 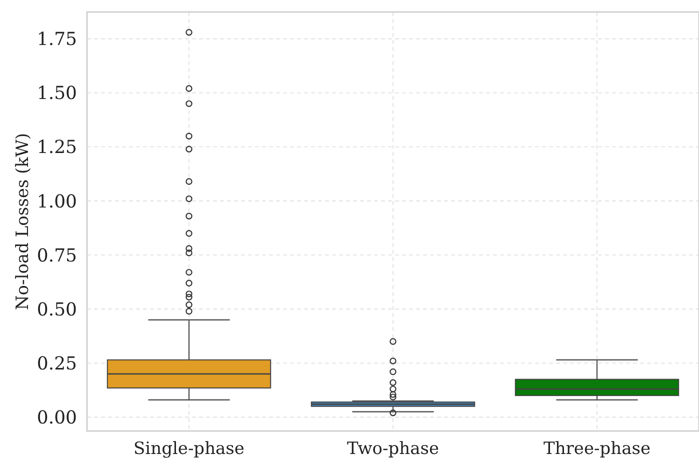 What do you see at coordinates (56, 39) in the screenshot?
I see `y-tick-label: 1.75` at bounding box center [56, 39].